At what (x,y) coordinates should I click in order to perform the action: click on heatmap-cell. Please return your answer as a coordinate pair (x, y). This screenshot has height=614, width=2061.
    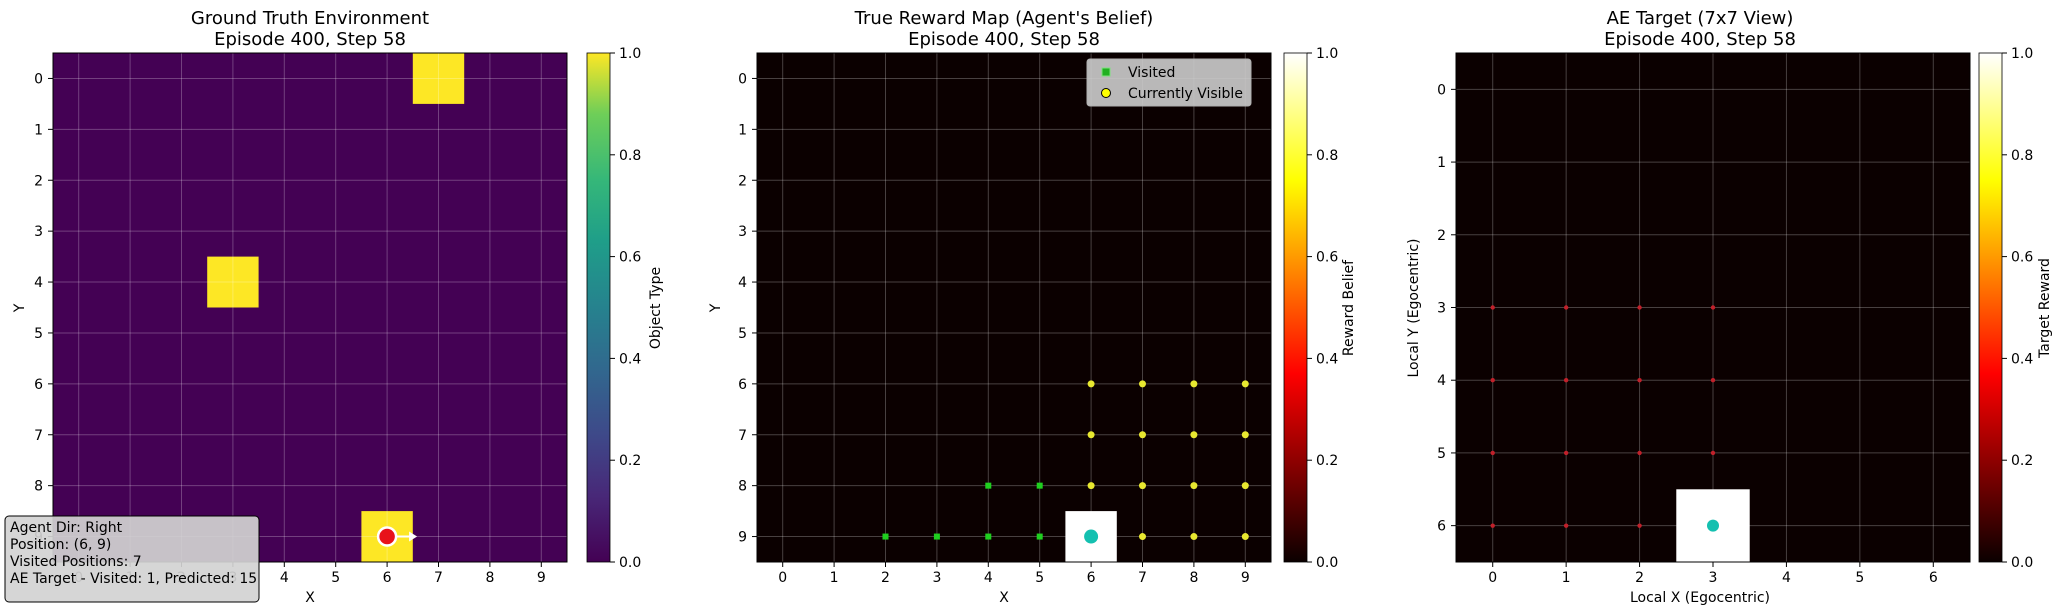
    Looking at the image, I should click on (438, 78).